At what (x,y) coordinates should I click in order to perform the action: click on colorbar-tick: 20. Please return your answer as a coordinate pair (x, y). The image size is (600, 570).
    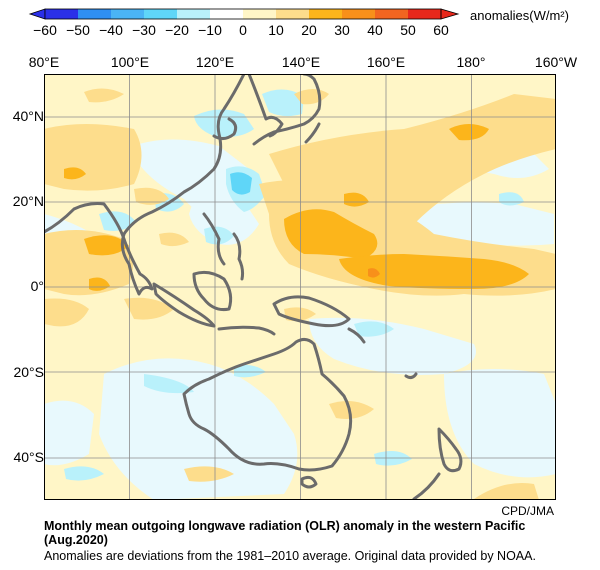
    Looking at the image, I should click on (309, 30).